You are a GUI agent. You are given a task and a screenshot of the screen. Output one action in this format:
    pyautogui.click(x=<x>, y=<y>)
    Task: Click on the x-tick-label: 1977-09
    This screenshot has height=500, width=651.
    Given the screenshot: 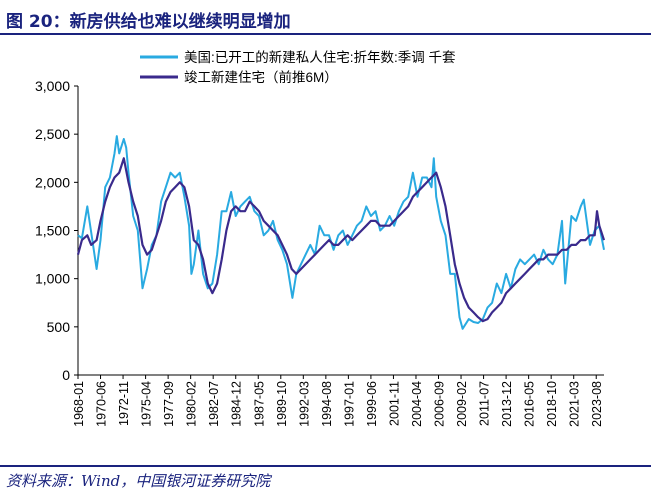 What is the action you would take?
    pyautogui.click(x=169, y=404)
    